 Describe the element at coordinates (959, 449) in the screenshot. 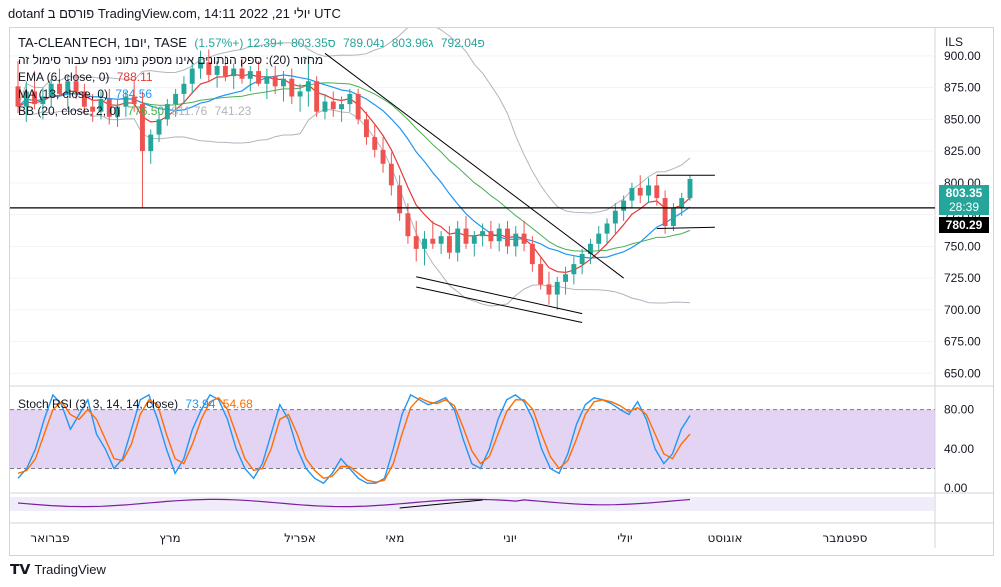

I see `stoch-tick-label: 40.00` at that location.